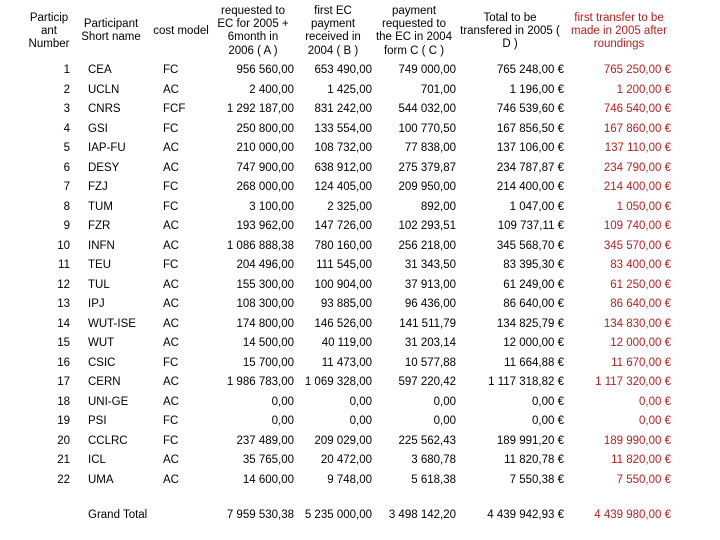 The image size is (720, 540). Describe the element at coordinates (643, 479) in the screenshot. I see `cell-rounded-transfer: 7 550,00 €` at that location.